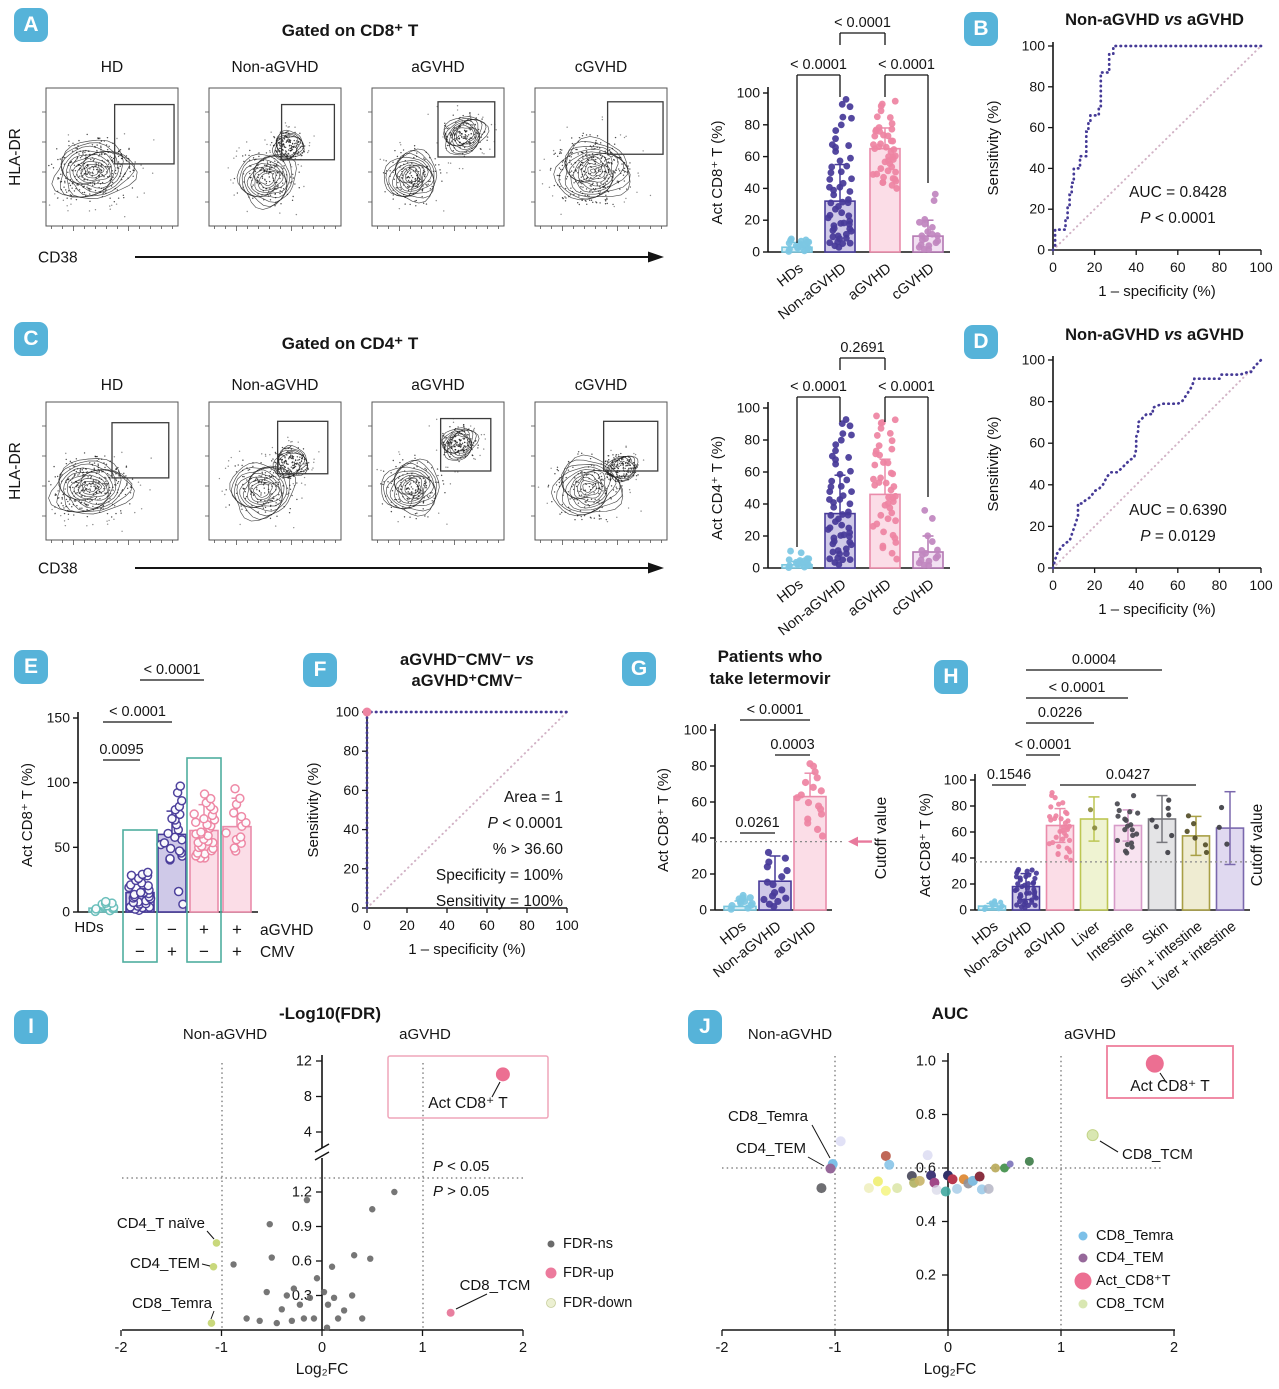 This screenshot has height=1389, width=1279. What do you see at coordinates (320, 670) in the screenshot?
I see `panel-f-badge: F` at bounding box center [320, 670].